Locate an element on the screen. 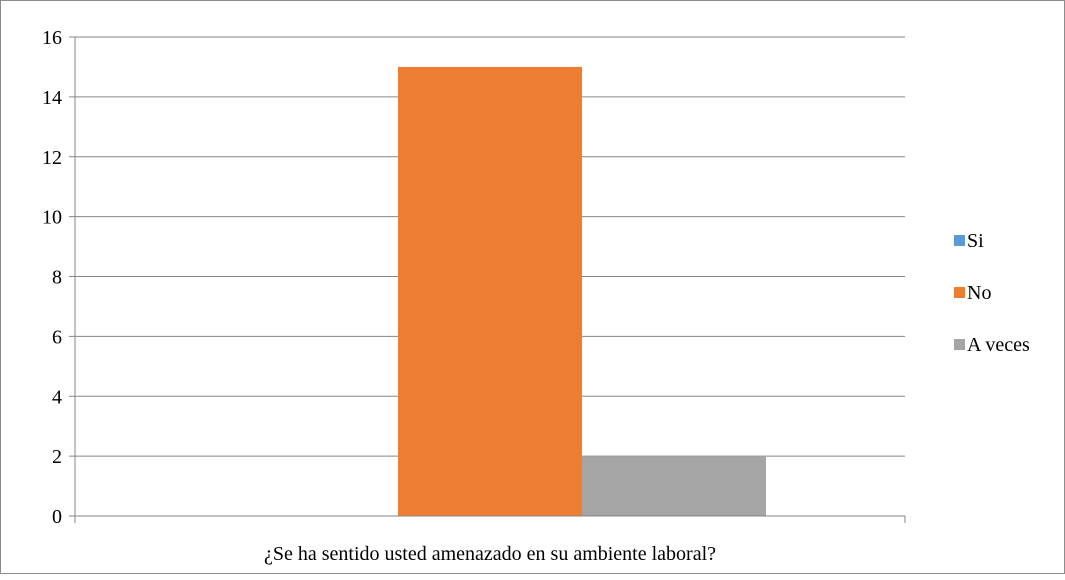 Image resolution: width=1065 pixels, height=580 pixels. legend-label-a-veces: A veces is located at coordinates (998, 345).